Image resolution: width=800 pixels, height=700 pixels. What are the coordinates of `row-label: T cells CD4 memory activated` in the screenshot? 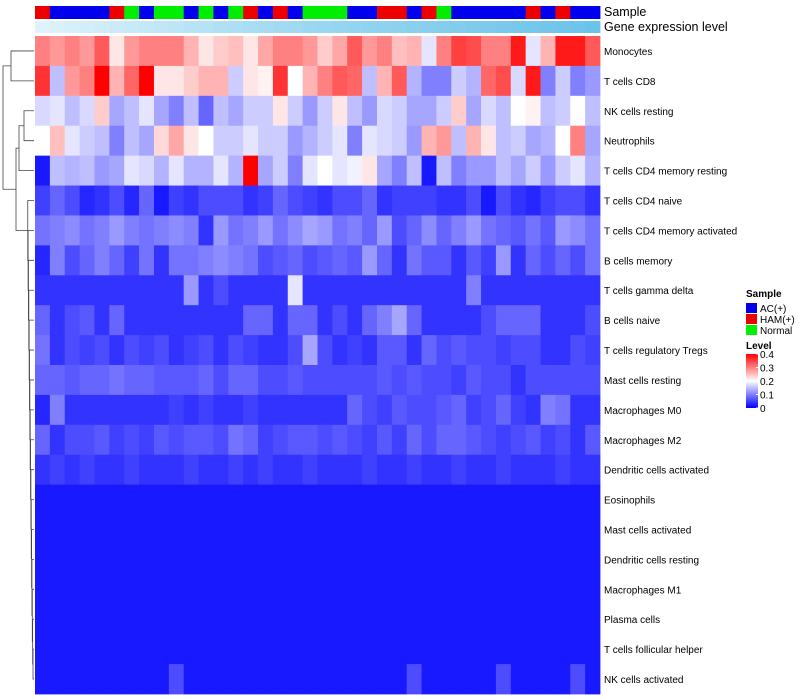 It's located at (670, 231).